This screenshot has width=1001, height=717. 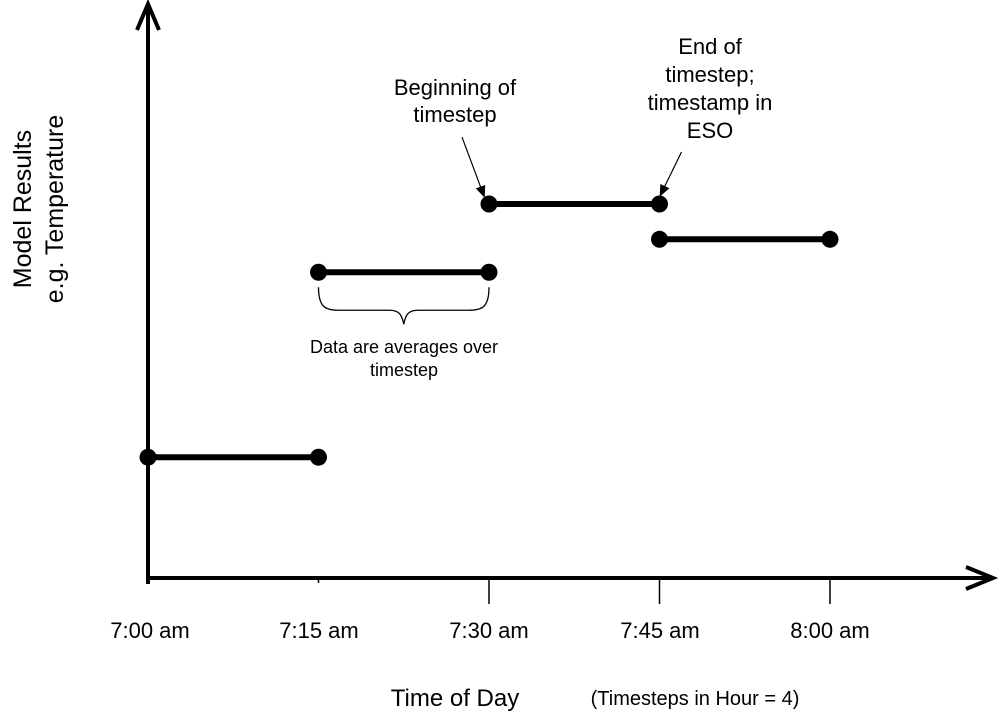 What do you see at coordinates (39, 209) in the screenshot?
I see `y-axis-label: Model Results e.g. Temperature` at bounding box center [39, 209].